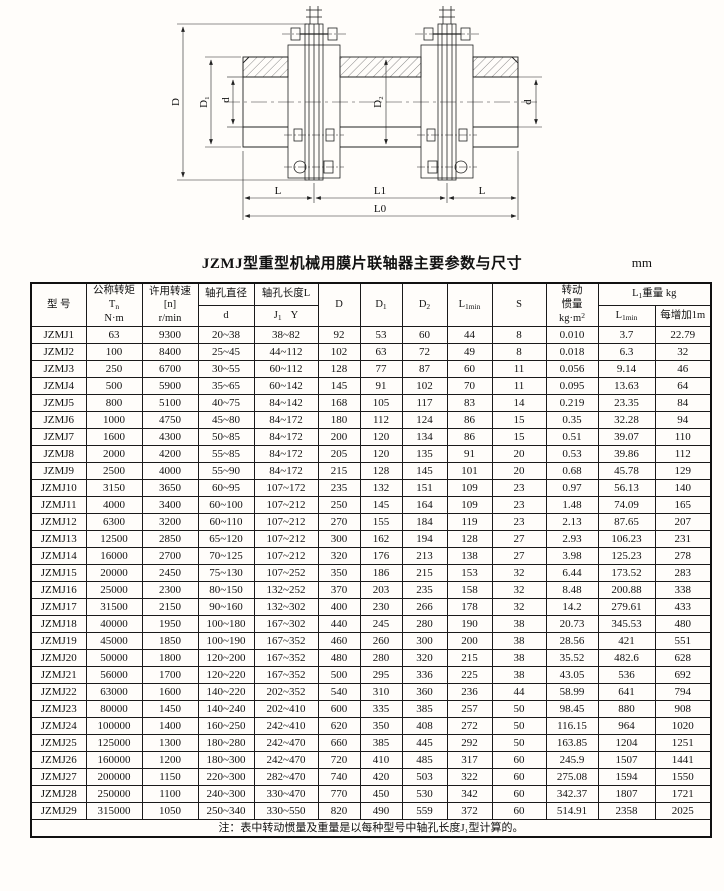  I want to click on table-cell: 30~55, so click(226, 368).